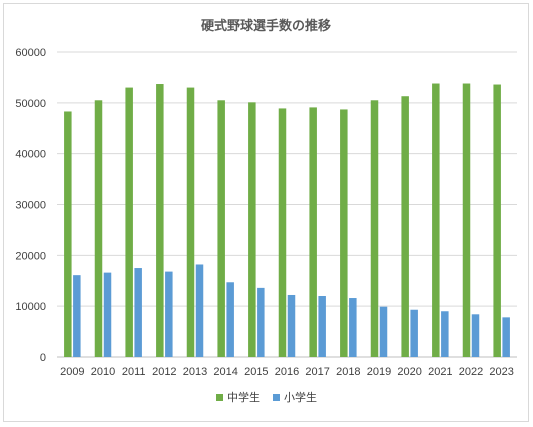 The height and width of the screenshot is (427, 533). Describe the element at coordinates (243, 397) in the screenshot. I see `legend-label-junior-high: 中学生` at that location.